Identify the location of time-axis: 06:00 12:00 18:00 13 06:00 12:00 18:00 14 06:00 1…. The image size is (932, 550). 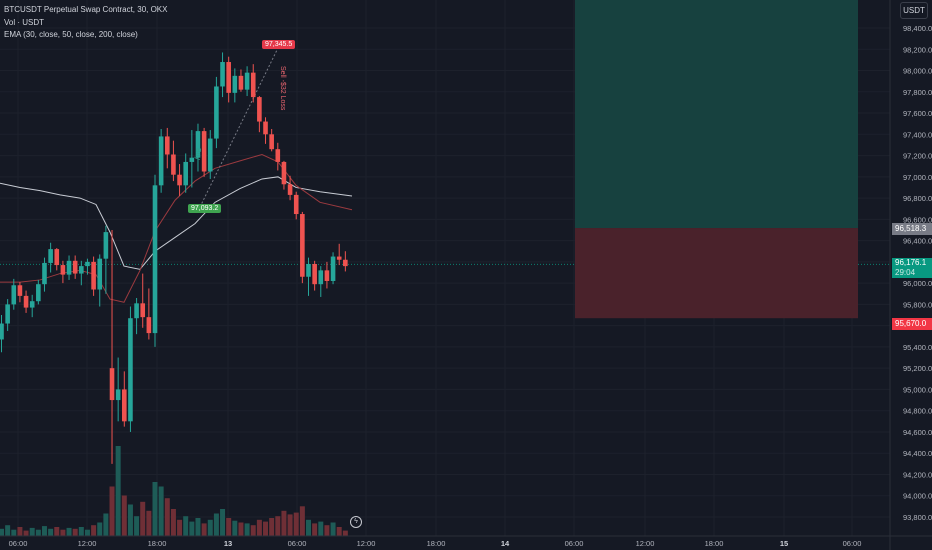
(466, 541).